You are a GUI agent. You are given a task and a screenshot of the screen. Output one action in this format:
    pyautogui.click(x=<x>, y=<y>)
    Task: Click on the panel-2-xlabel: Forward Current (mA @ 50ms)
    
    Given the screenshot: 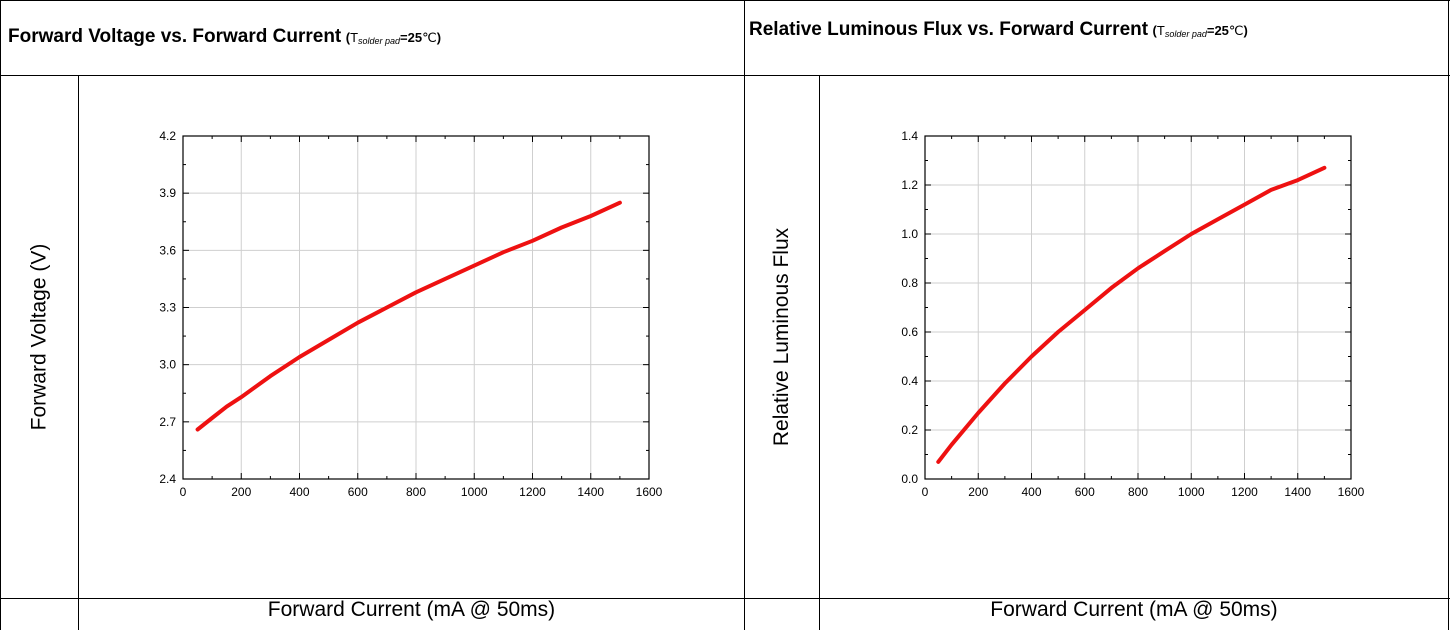 What is the action you would take?
    pyautogui.click(x=1134, y=609)
    